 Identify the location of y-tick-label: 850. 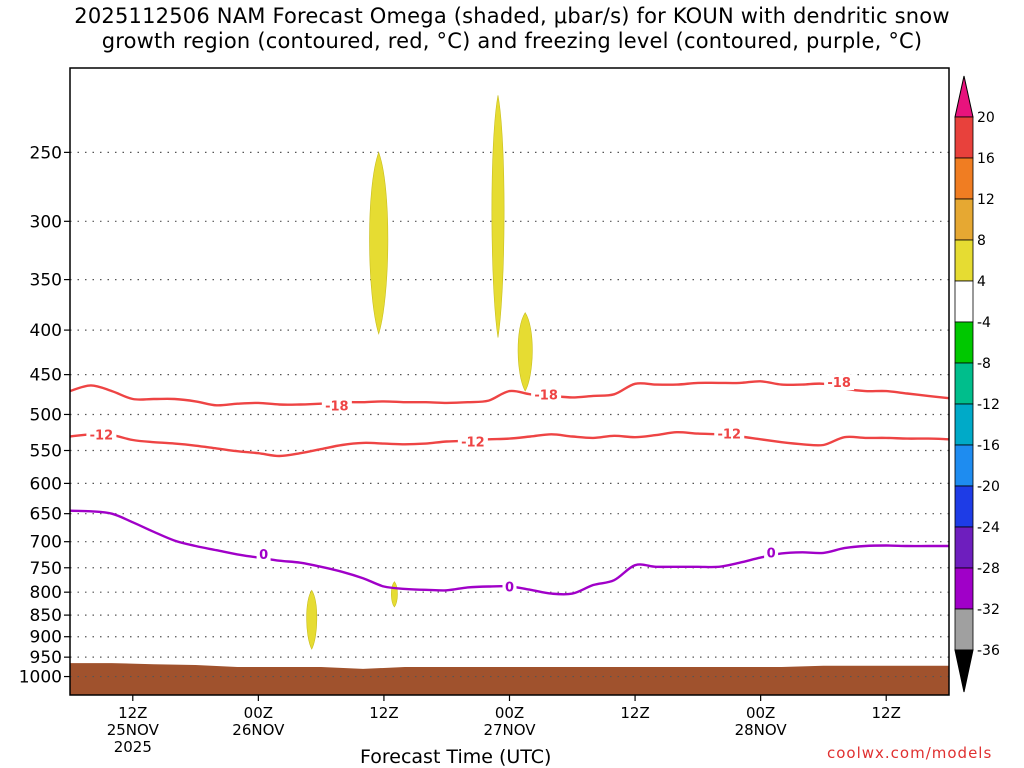
(46, 616).